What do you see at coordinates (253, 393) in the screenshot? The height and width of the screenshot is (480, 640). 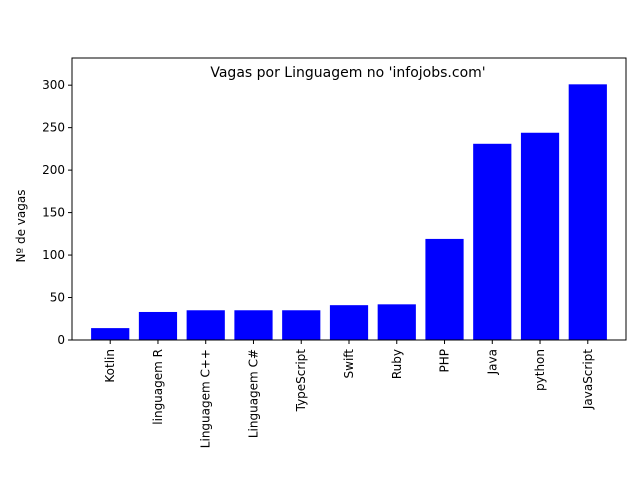 I see `x-tick-label: Linguagem C#` at bounding box center [253, 393].